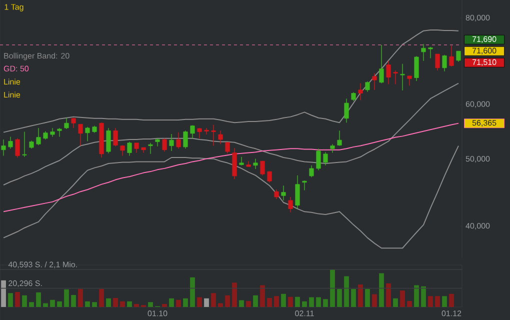 The image size is (510, 320). Describe the element at coordinates (484, 51) in the screenshot. I see `text: 71,600` at that location.